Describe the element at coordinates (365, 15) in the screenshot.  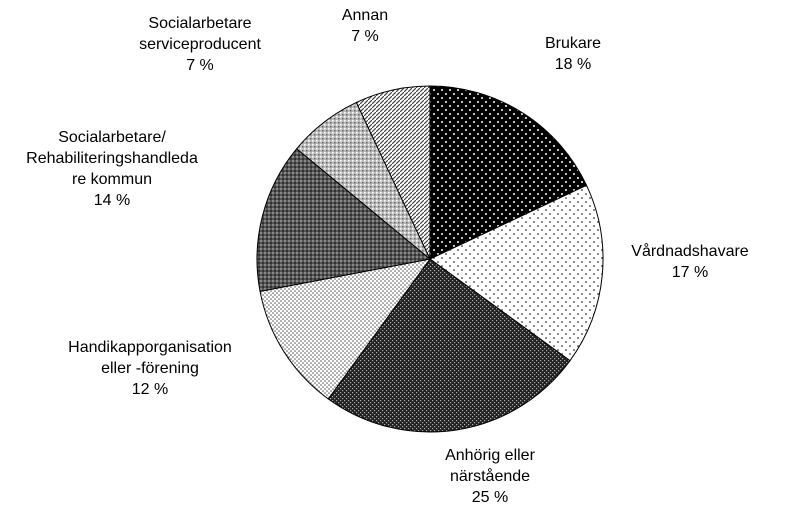
I see `slice-label: Annan` at that location.